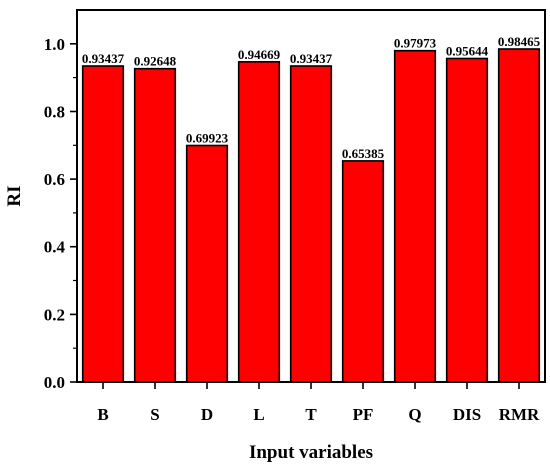  I want to click on x-axis-title: Input variables, so click(311, 452).